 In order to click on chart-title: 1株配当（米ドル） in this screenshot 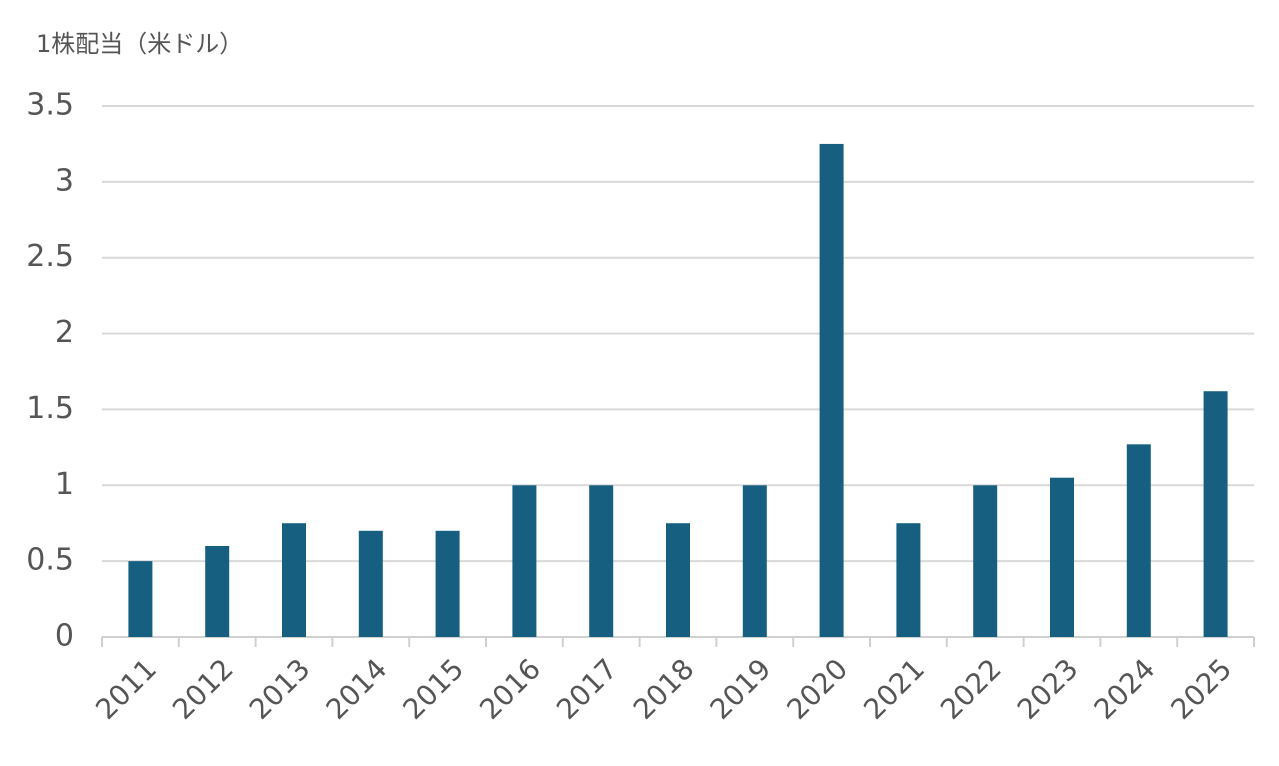, I will do `click(139, 44)`.